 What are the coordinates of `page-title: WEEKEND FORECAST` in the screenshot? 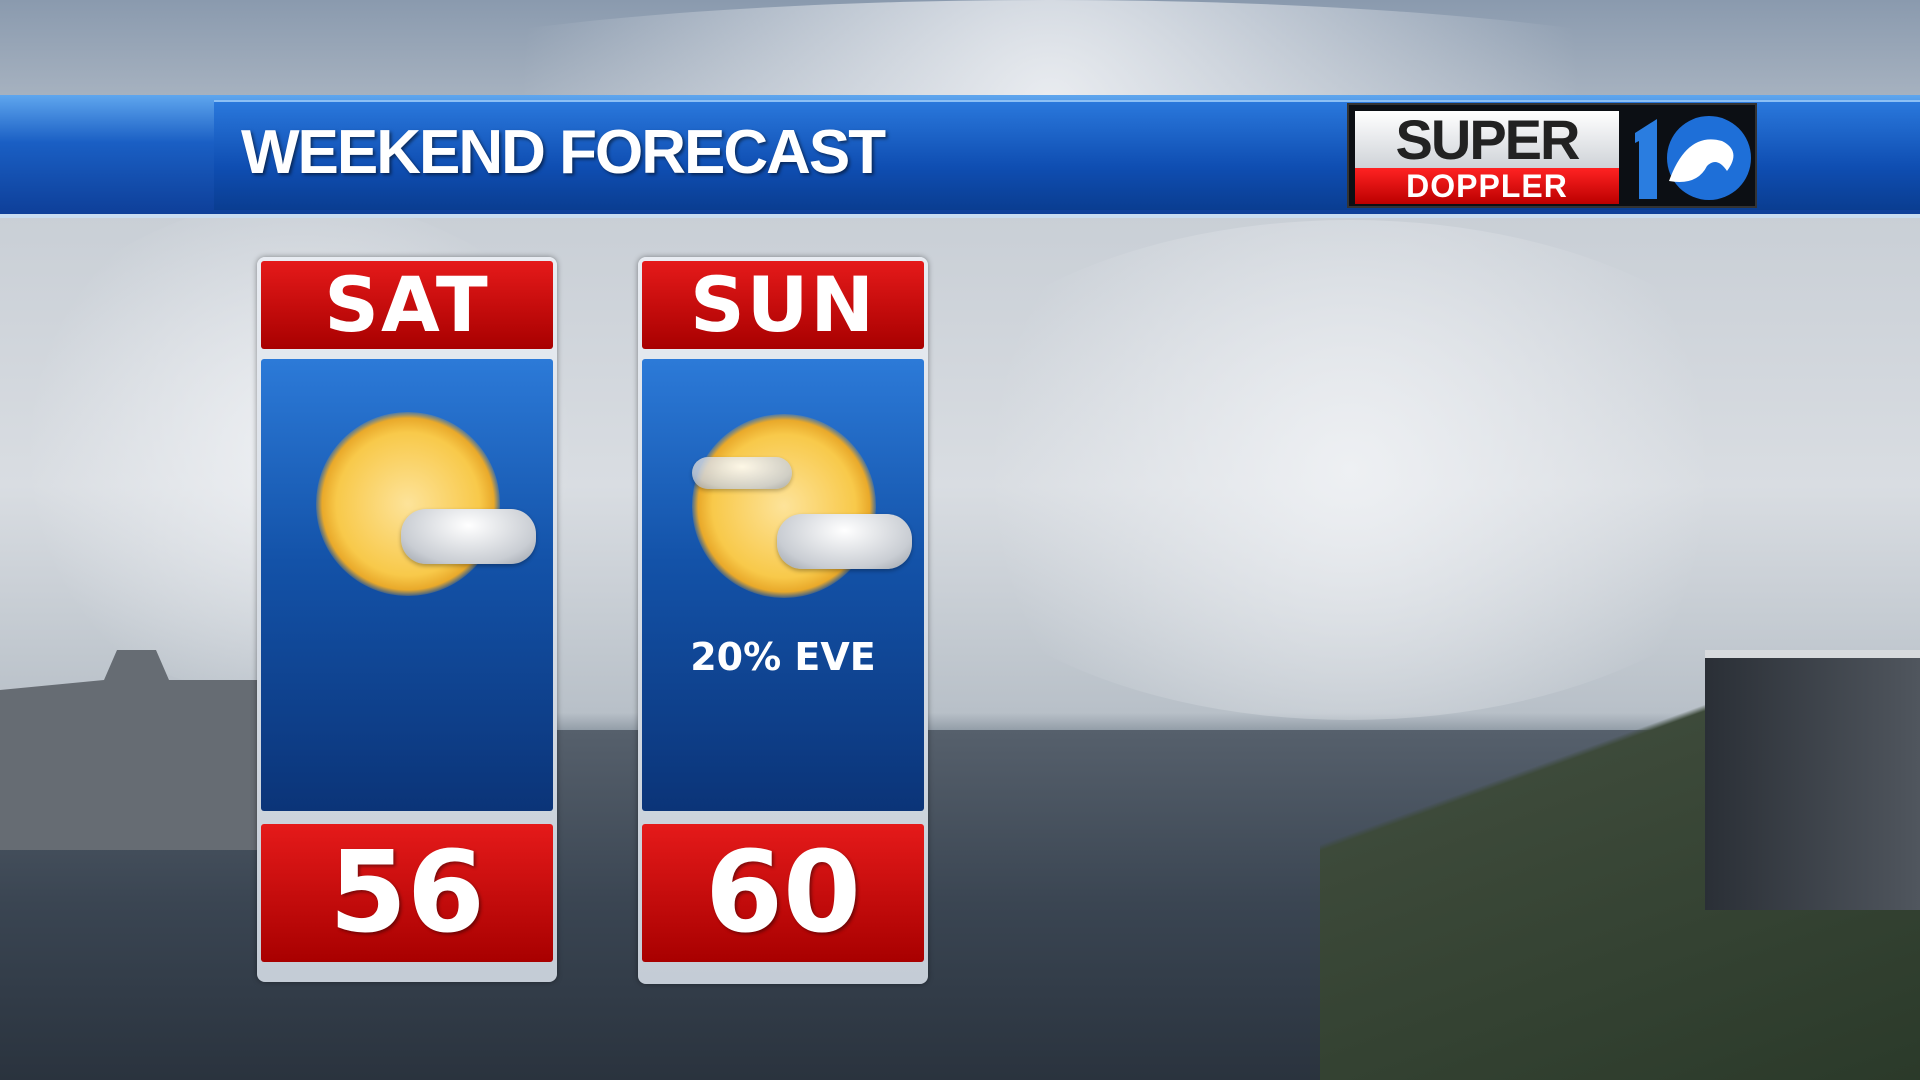 It's located at (563, 152).